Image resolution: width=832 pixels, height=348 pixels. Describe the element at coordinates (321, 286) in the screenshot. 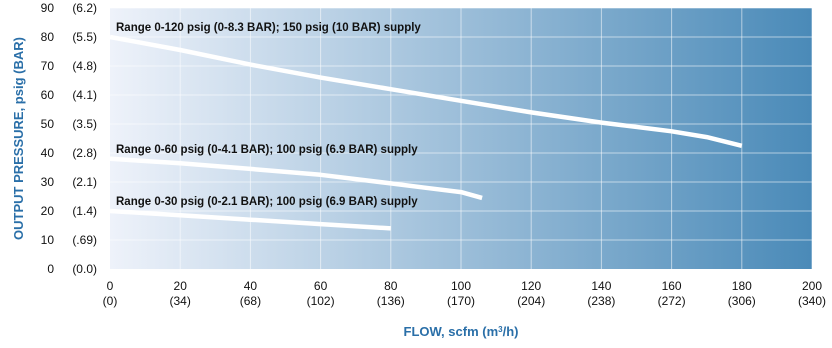

I see `x-tick-label: 60` at that location.